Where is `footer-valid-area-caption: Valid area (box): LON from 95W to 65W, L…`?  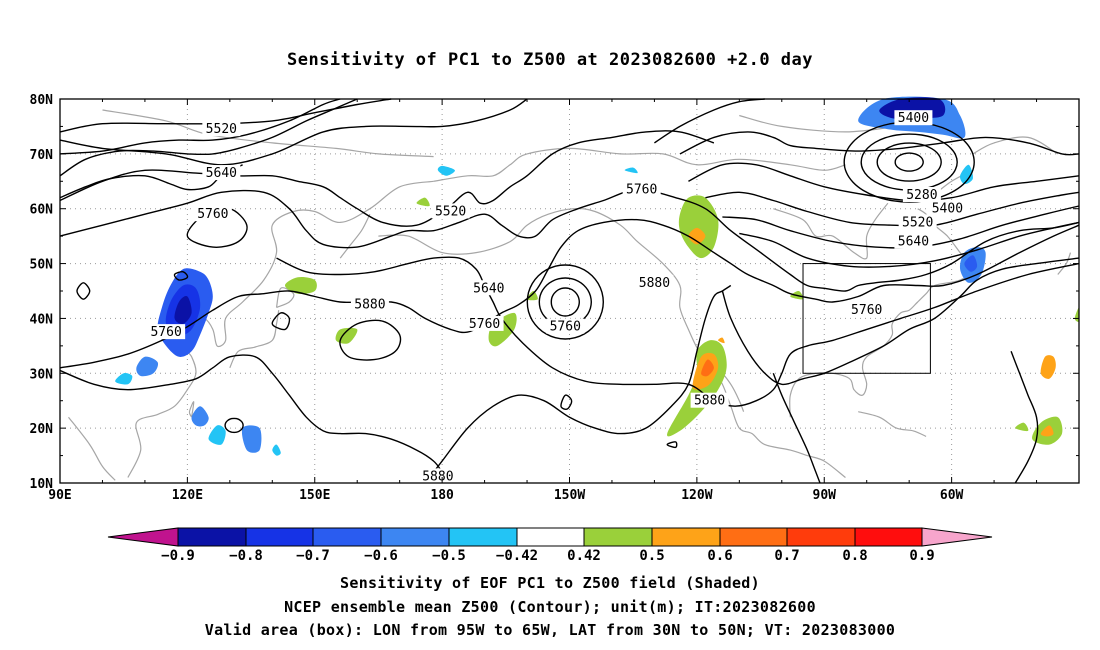
footer-valid-area-caption: Valid area (box): LON from 95W to 65W, L… is located at coordinates (550, 630).